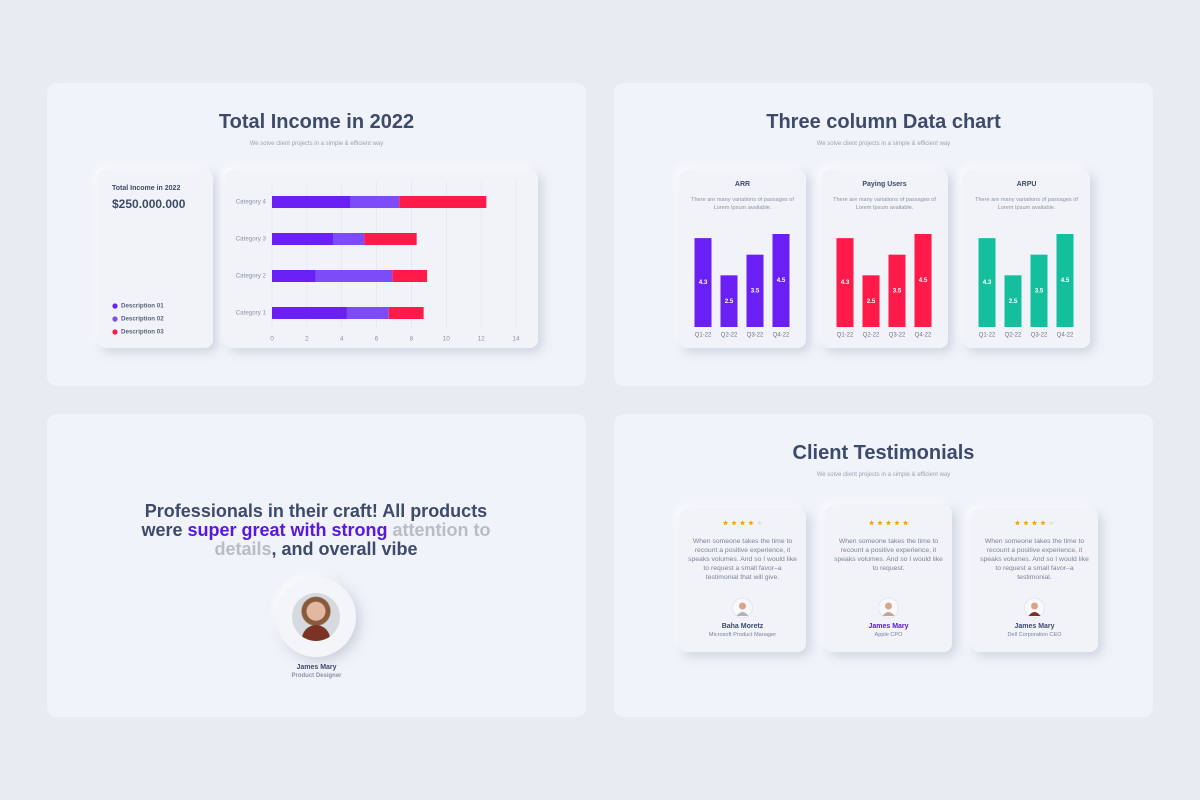 The width and height of the screenshot is (1200, 800). I want to click on panel-title: Three column Data chart, so click(883, 122).